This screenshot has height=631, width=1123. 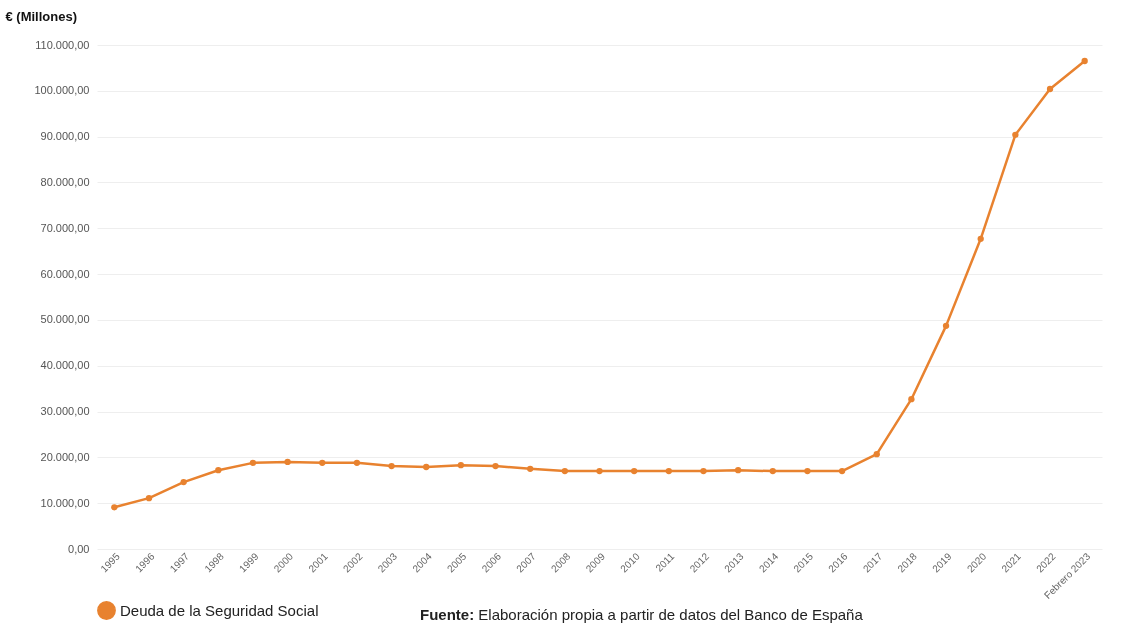 I want to click on y-axis-title: € (Millones), so click(x=41, y=16).